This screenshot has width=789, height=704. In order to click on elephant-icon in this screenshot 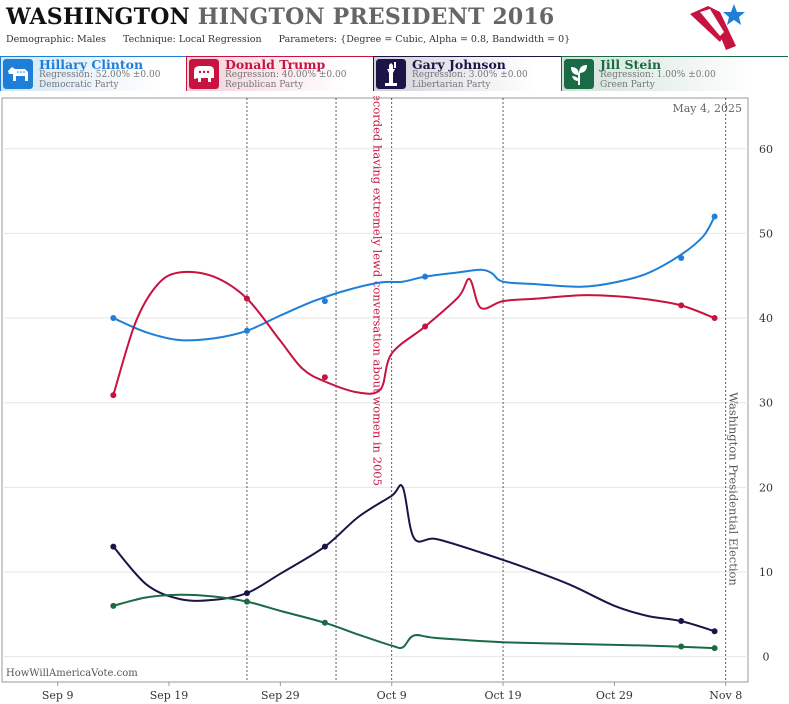, I will do `click(204, 74)`.